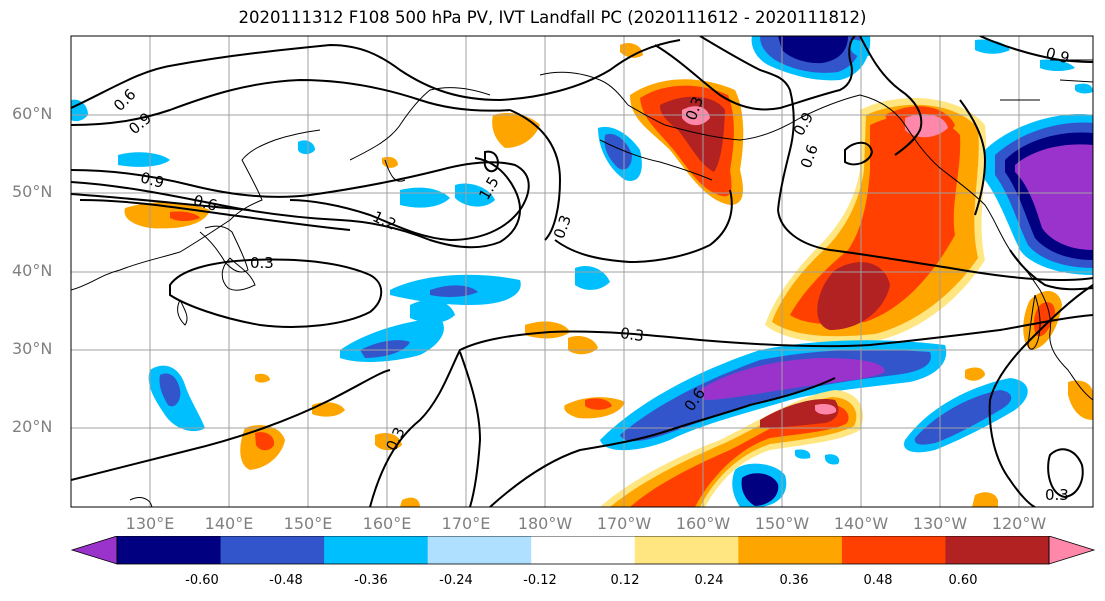 This screenshot has height=601, width=1105. I want to click on colorbar, so click(583, 550).